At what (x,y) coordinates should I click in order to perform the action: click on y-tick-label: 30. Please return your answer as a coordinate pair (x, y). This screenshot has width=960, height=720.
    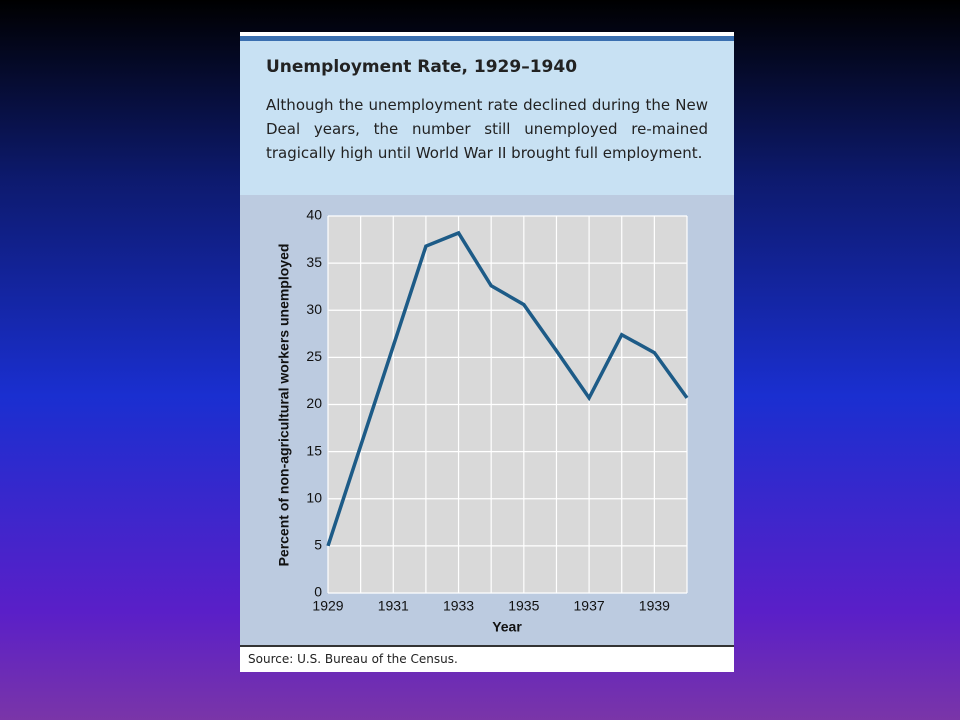
    Looking at the image, I should click on (314, 309).